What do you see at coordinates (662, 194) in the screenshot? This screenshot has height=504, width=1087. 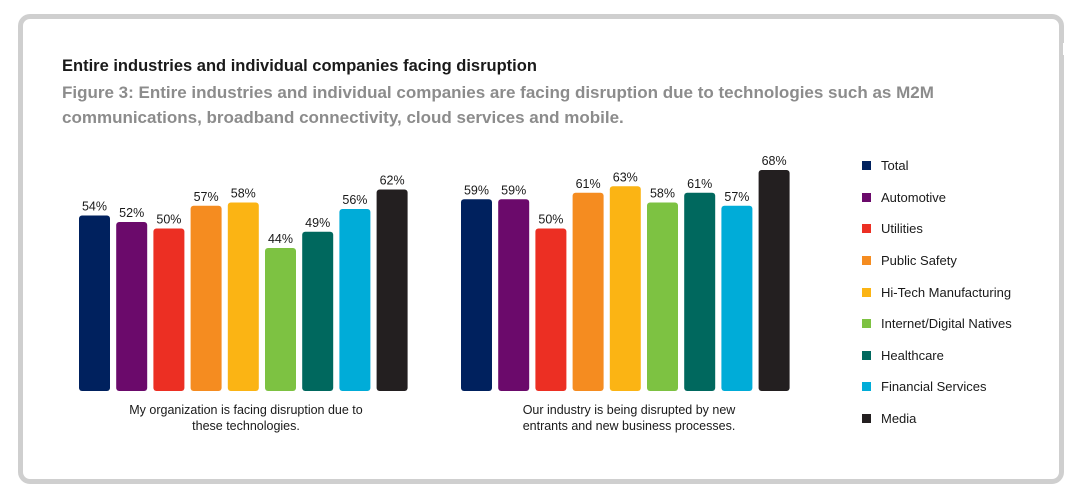 I see `data-label-2-6: 58%` at bounding box center [662, 194].